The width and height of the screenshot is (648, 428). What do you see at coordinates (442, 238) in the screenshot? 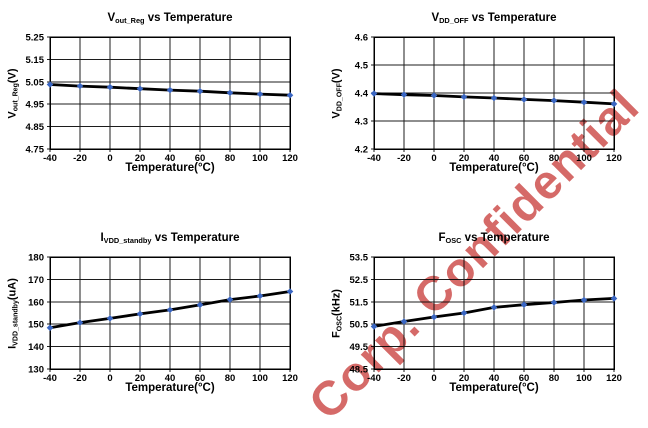
I see `label-text: F` at bounding box center [442, 238].